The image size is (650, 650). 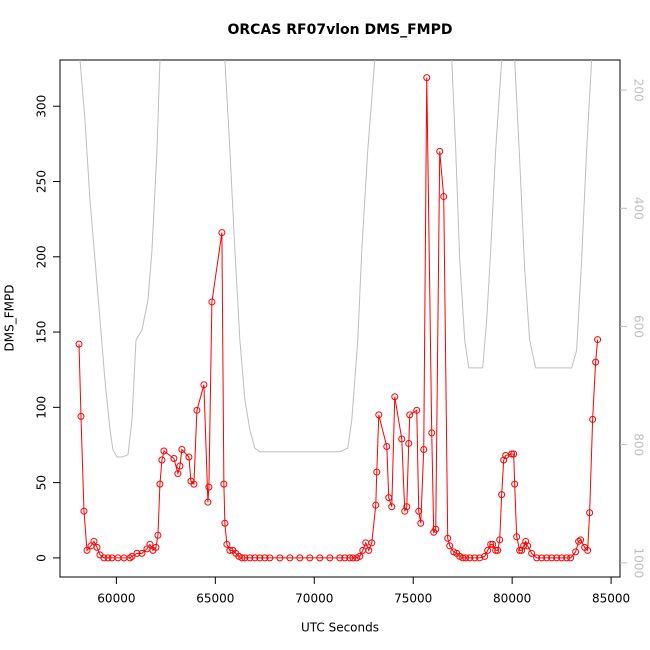 What do you see at coordinates (639, 444) in the screenshot?
I see `y2-tick-label: 800` at bounding box center [639, 444].